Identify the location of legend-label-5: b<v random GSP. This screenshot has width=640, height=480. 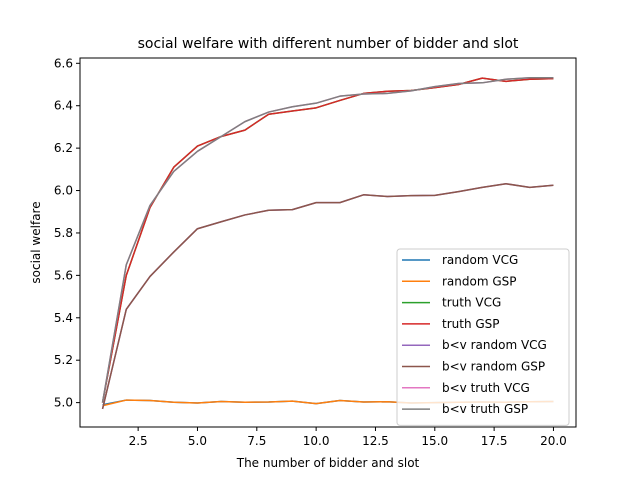
(493, 367).